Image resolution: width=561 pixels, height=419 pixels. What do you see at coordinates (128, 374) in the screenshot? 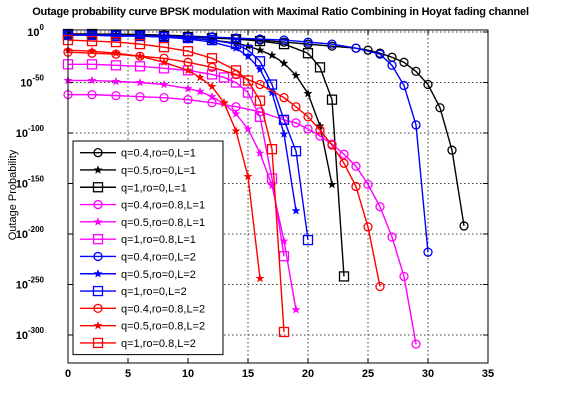
I see `x-tick-label: 5` at bounding box center [128, 374].